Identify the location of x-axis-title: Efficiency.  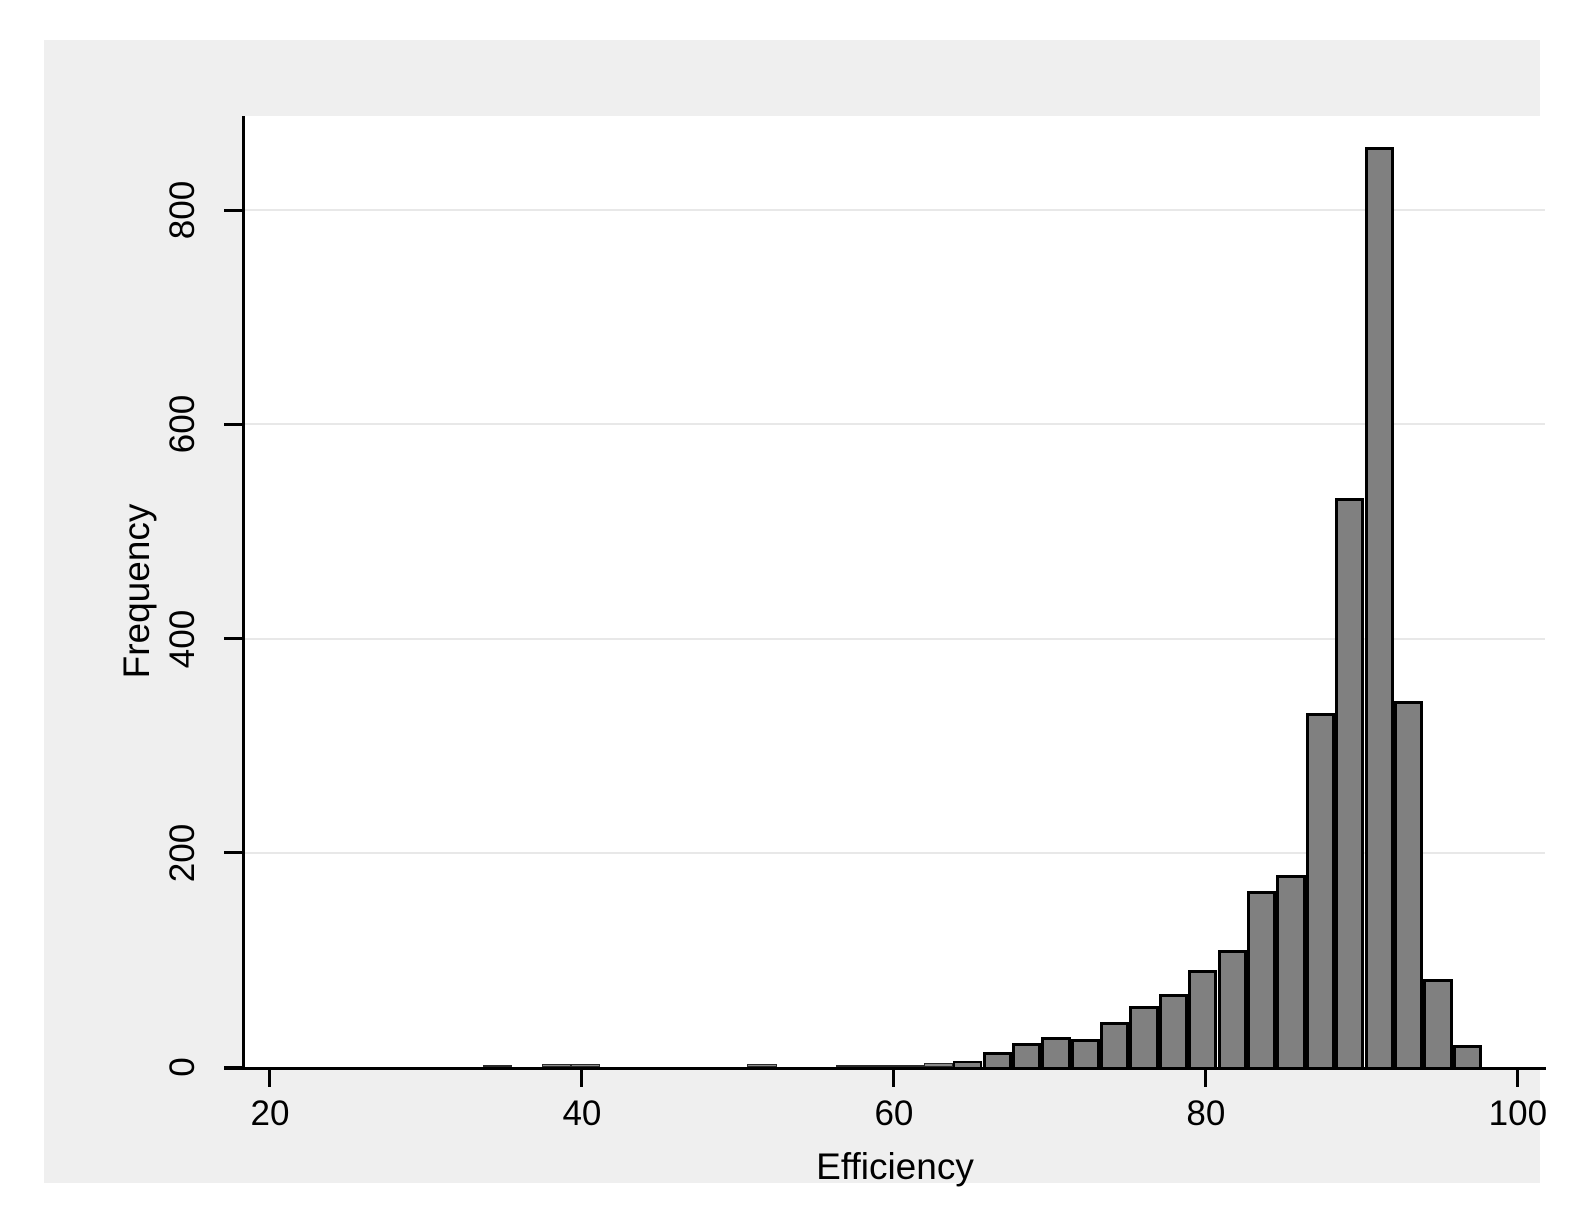
(895, 1166).